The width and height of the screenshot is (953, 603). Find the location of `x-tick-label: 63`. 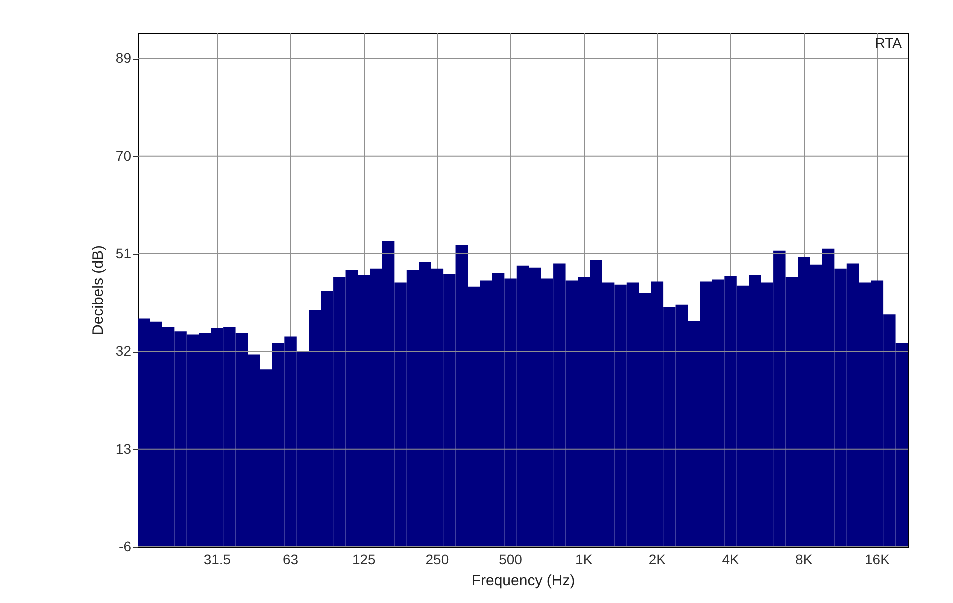

x-tick-label: 63 is located at coordinates (290, 560).